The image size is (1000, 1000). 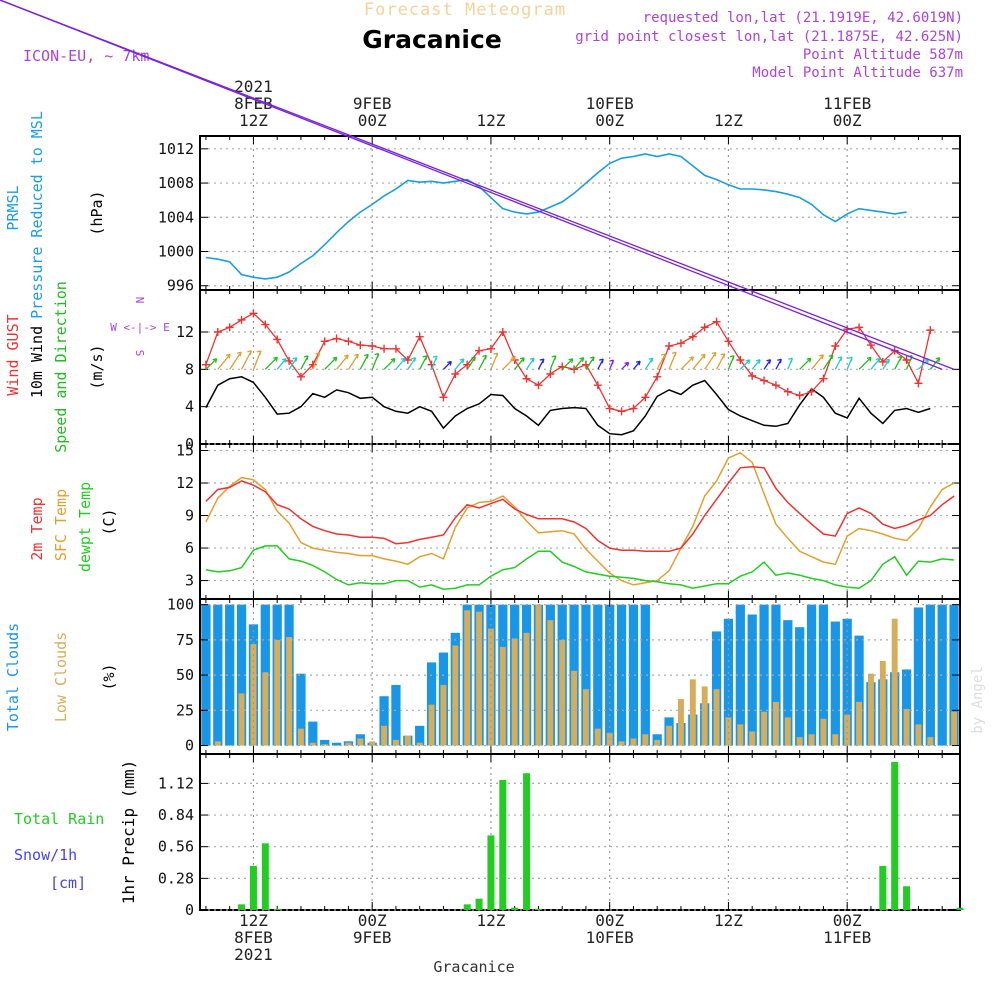 I want to click on precip-tick-label: 0.28, so click(x=176, y=878).